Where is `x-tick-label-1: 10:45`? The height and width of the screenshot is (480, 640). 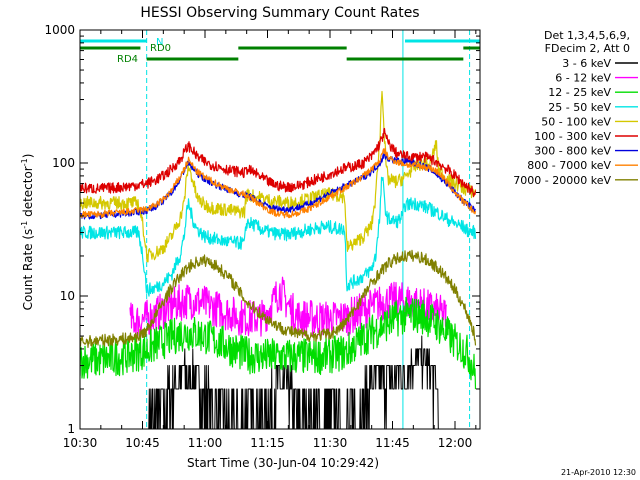
x-tick-label-1: 10:45 is located at coordinates (142, 443).